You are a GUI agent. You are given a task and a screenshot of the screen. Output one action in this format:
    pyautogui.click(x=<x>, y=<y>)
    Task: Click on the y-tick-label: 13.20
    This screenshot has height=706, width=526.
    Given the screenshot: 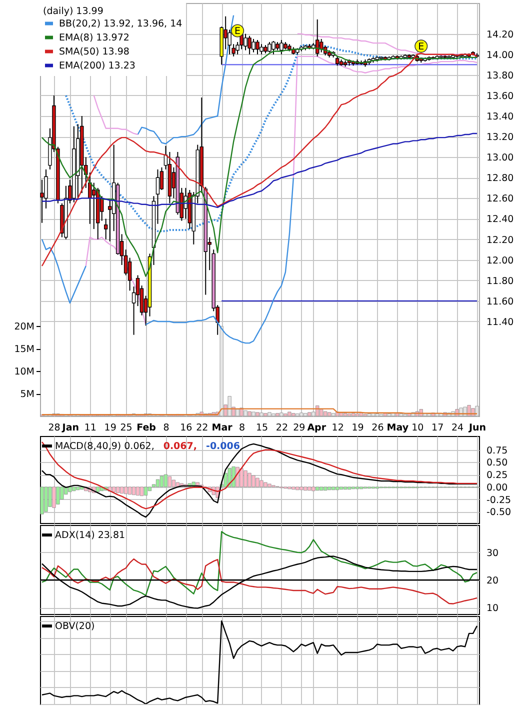 What is the action you would take?
    pyautogui.click(x=500, y=138)
    